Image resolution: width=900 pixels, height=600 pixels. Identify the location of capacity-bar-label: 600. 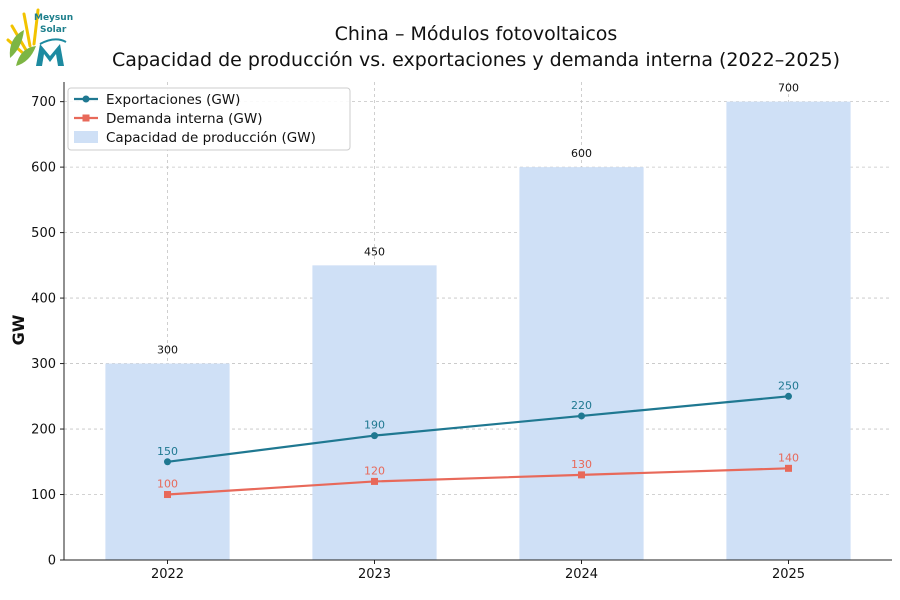
(581, 153).